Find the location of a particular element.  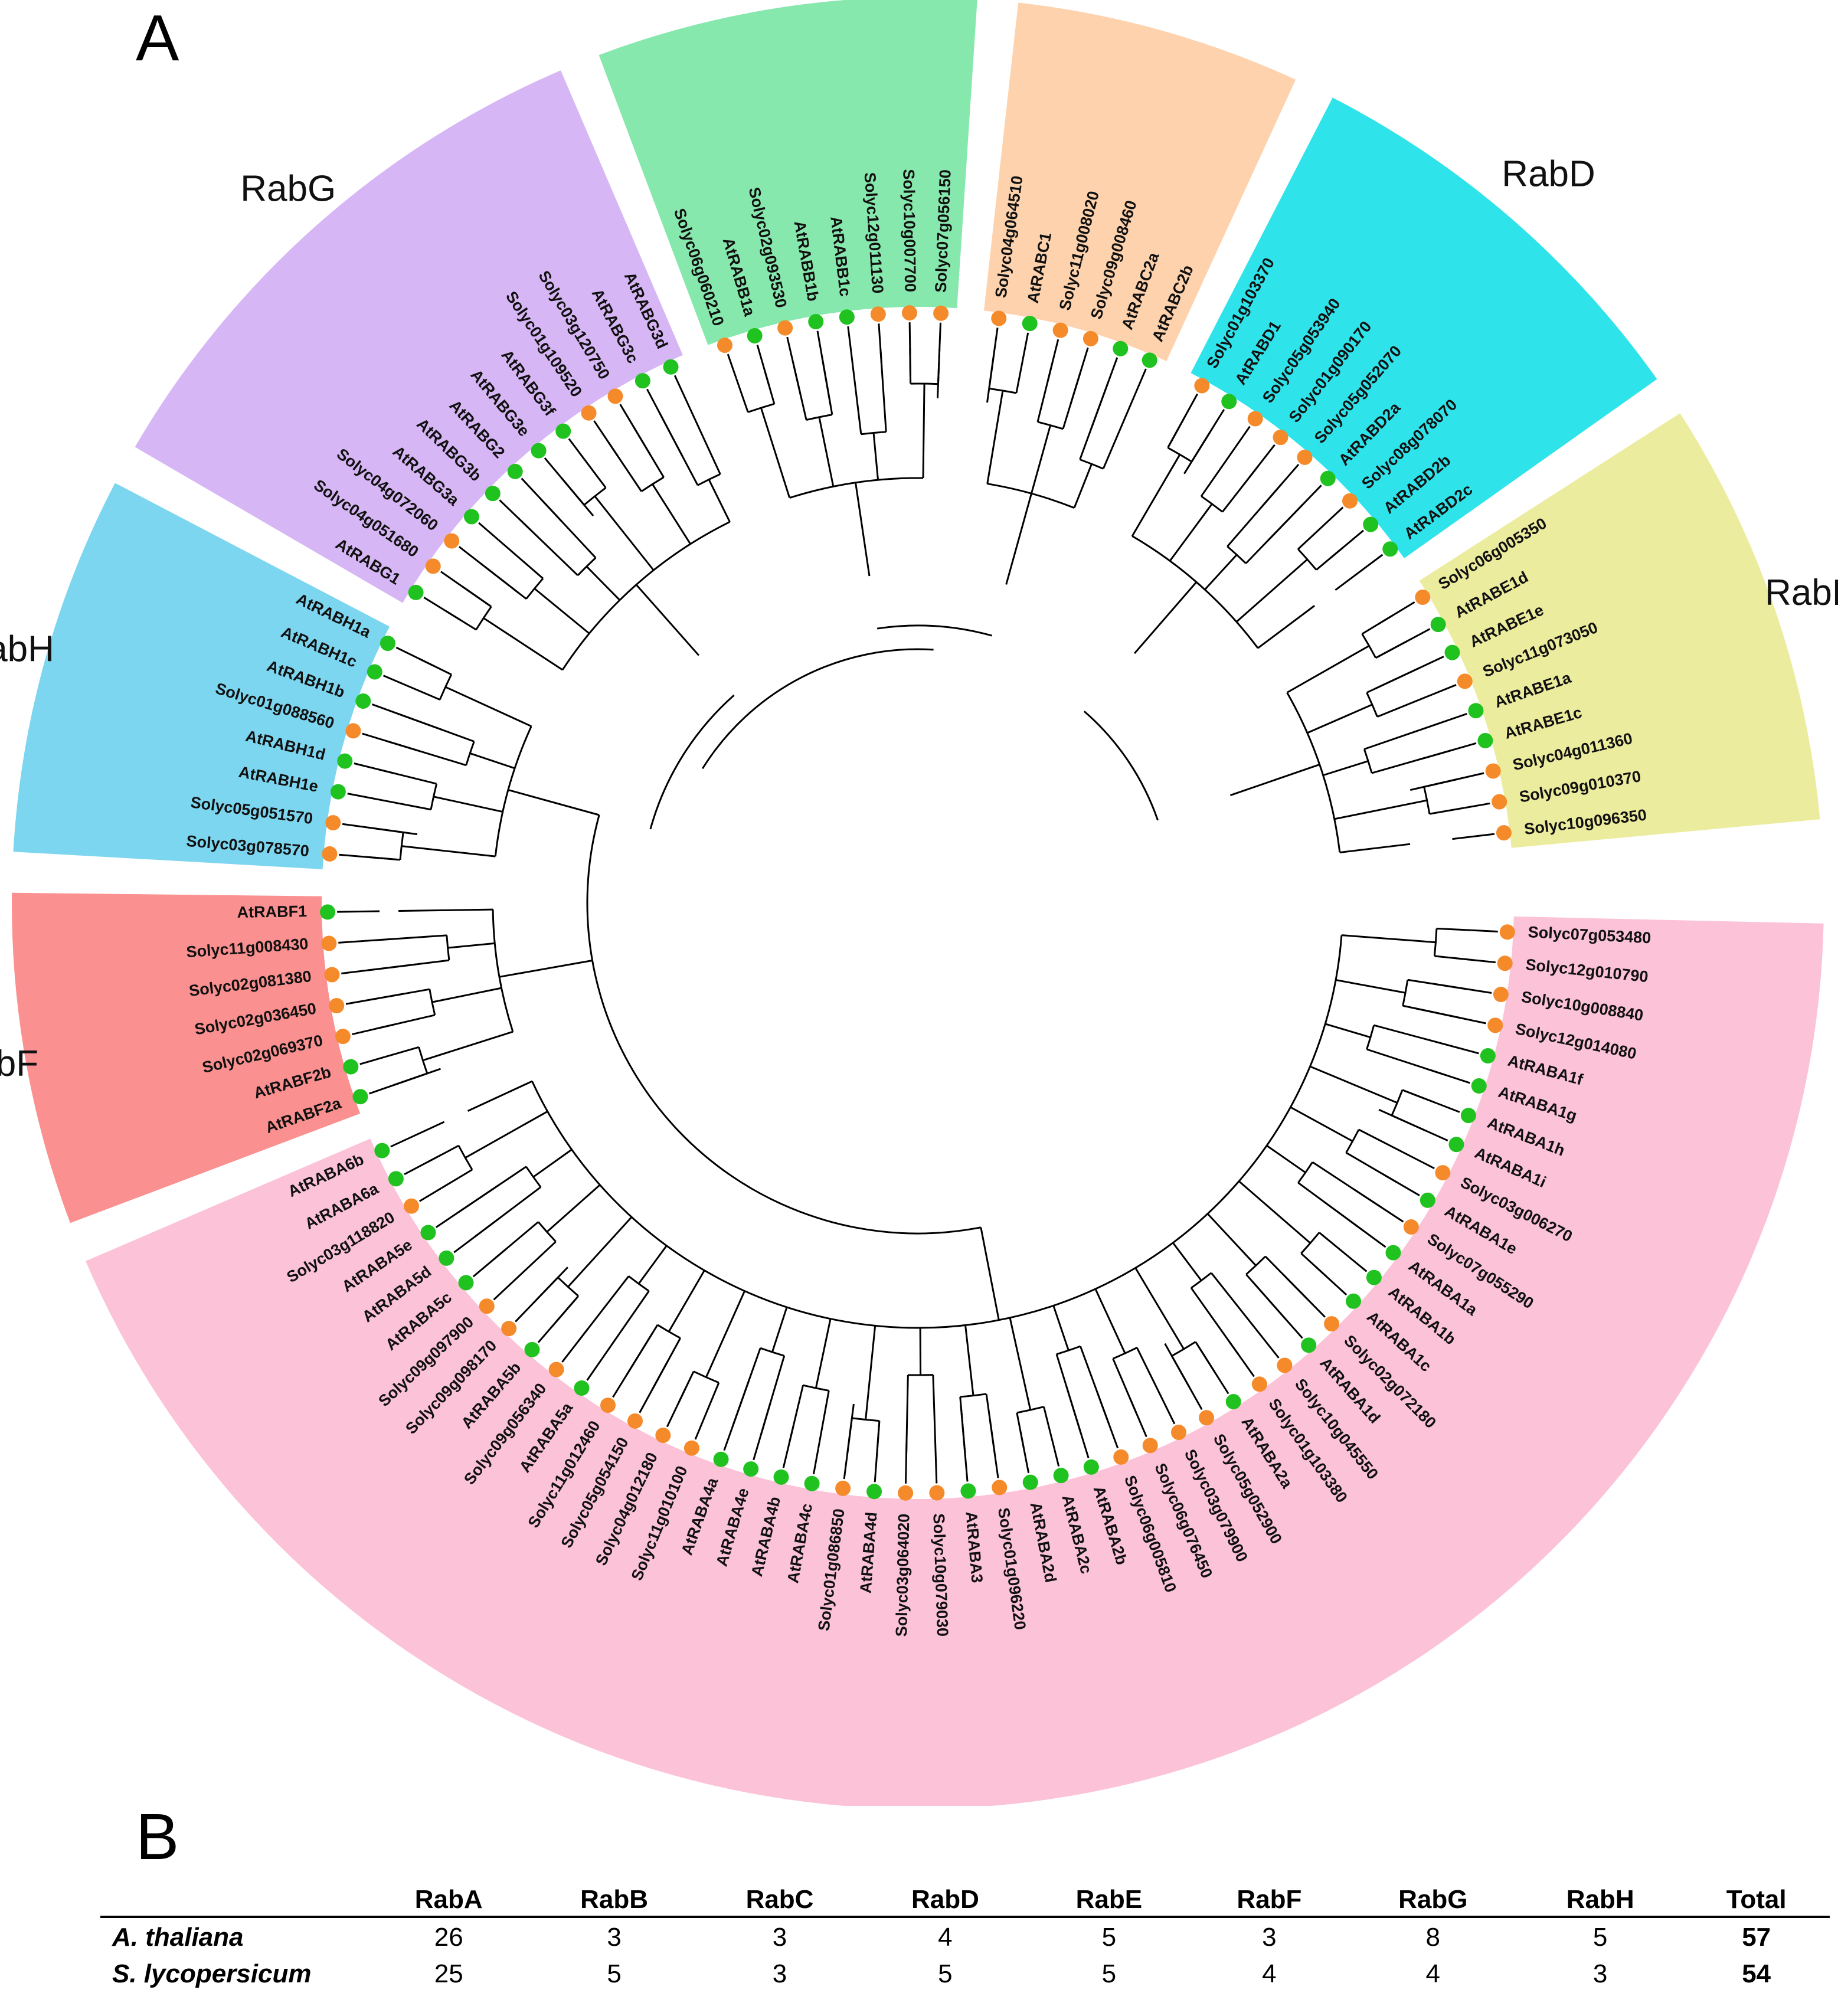

species-name: A. thaliana is located at coordinates (178, 1937).